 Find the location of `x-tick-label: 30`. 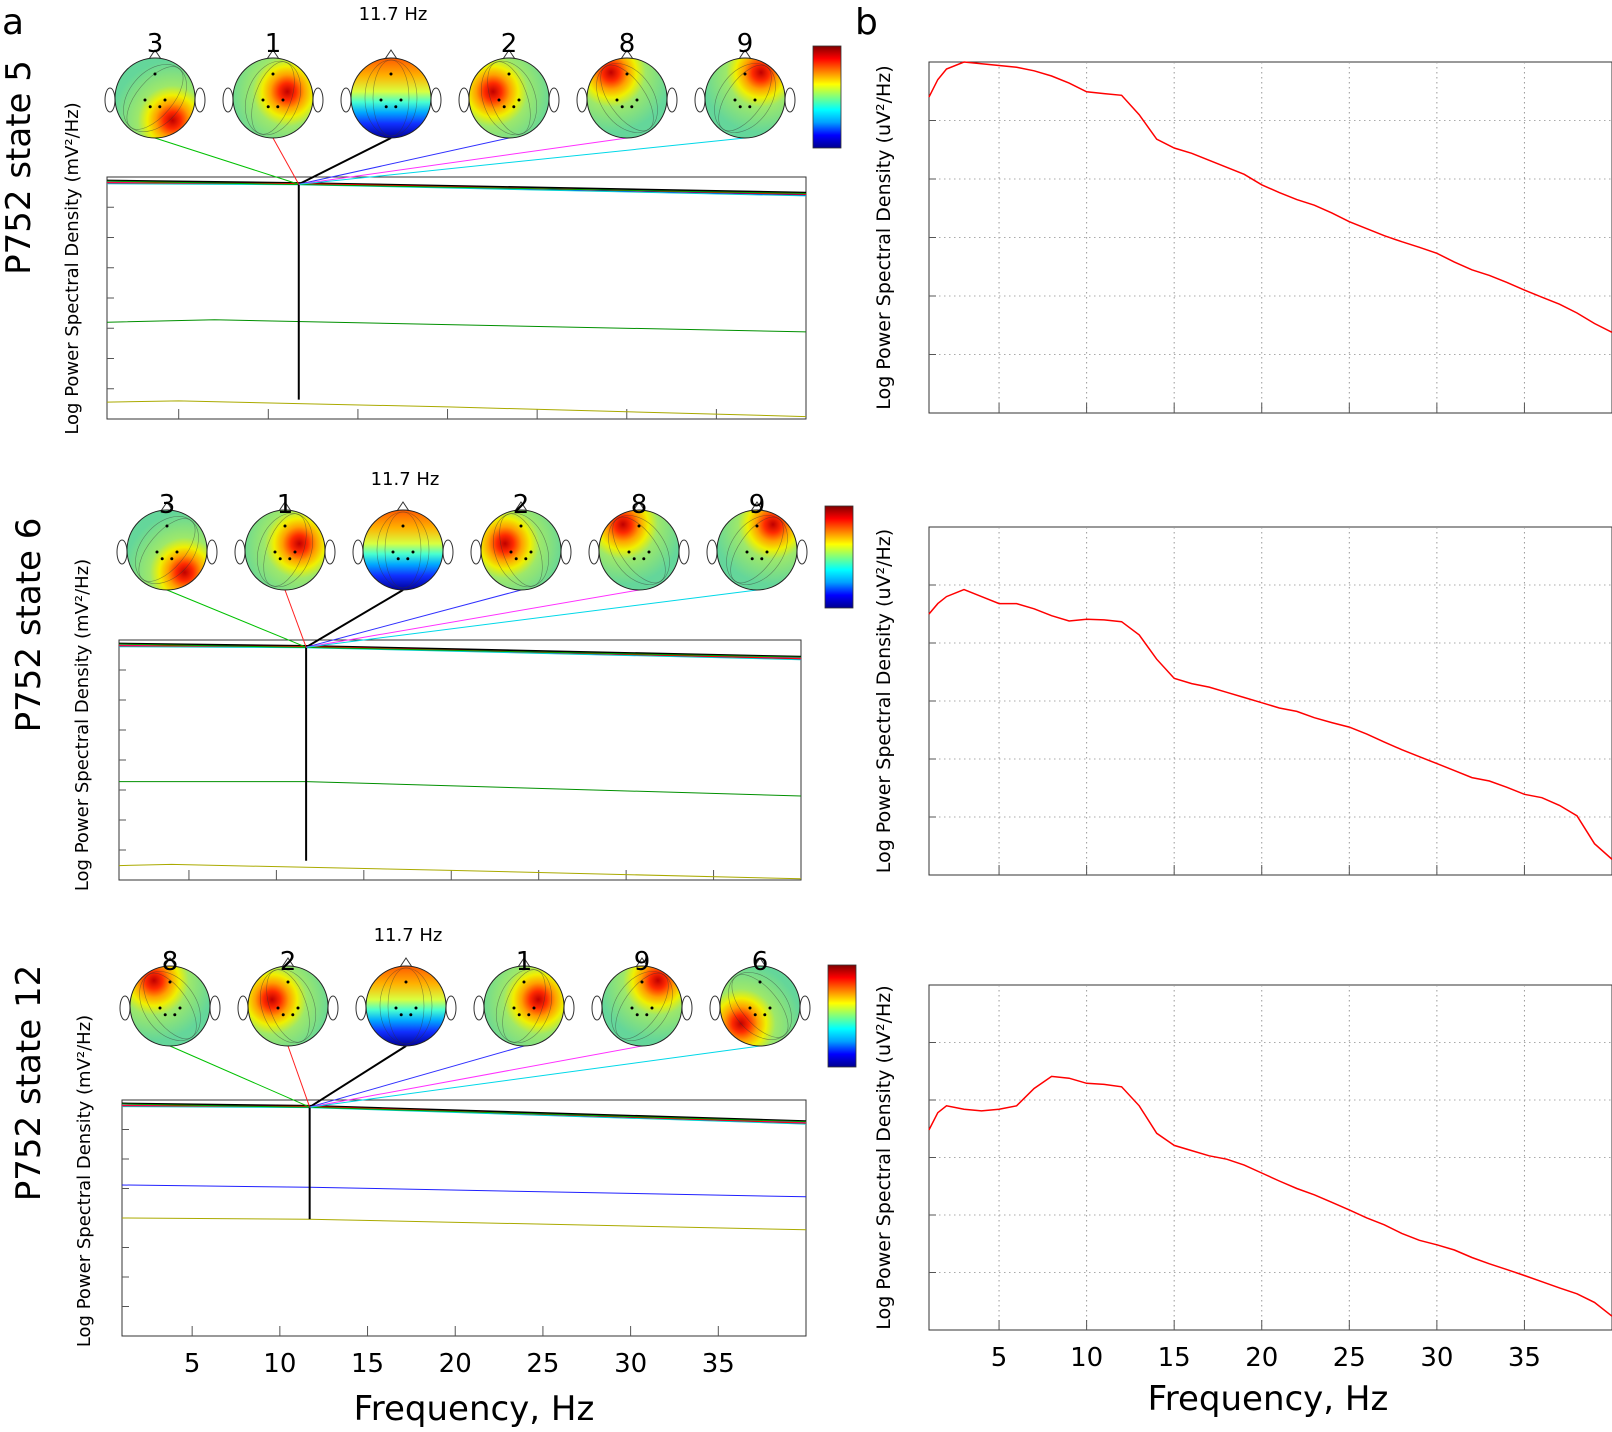

x-tick-label: 30 is located at coordinates (1436, 1358).